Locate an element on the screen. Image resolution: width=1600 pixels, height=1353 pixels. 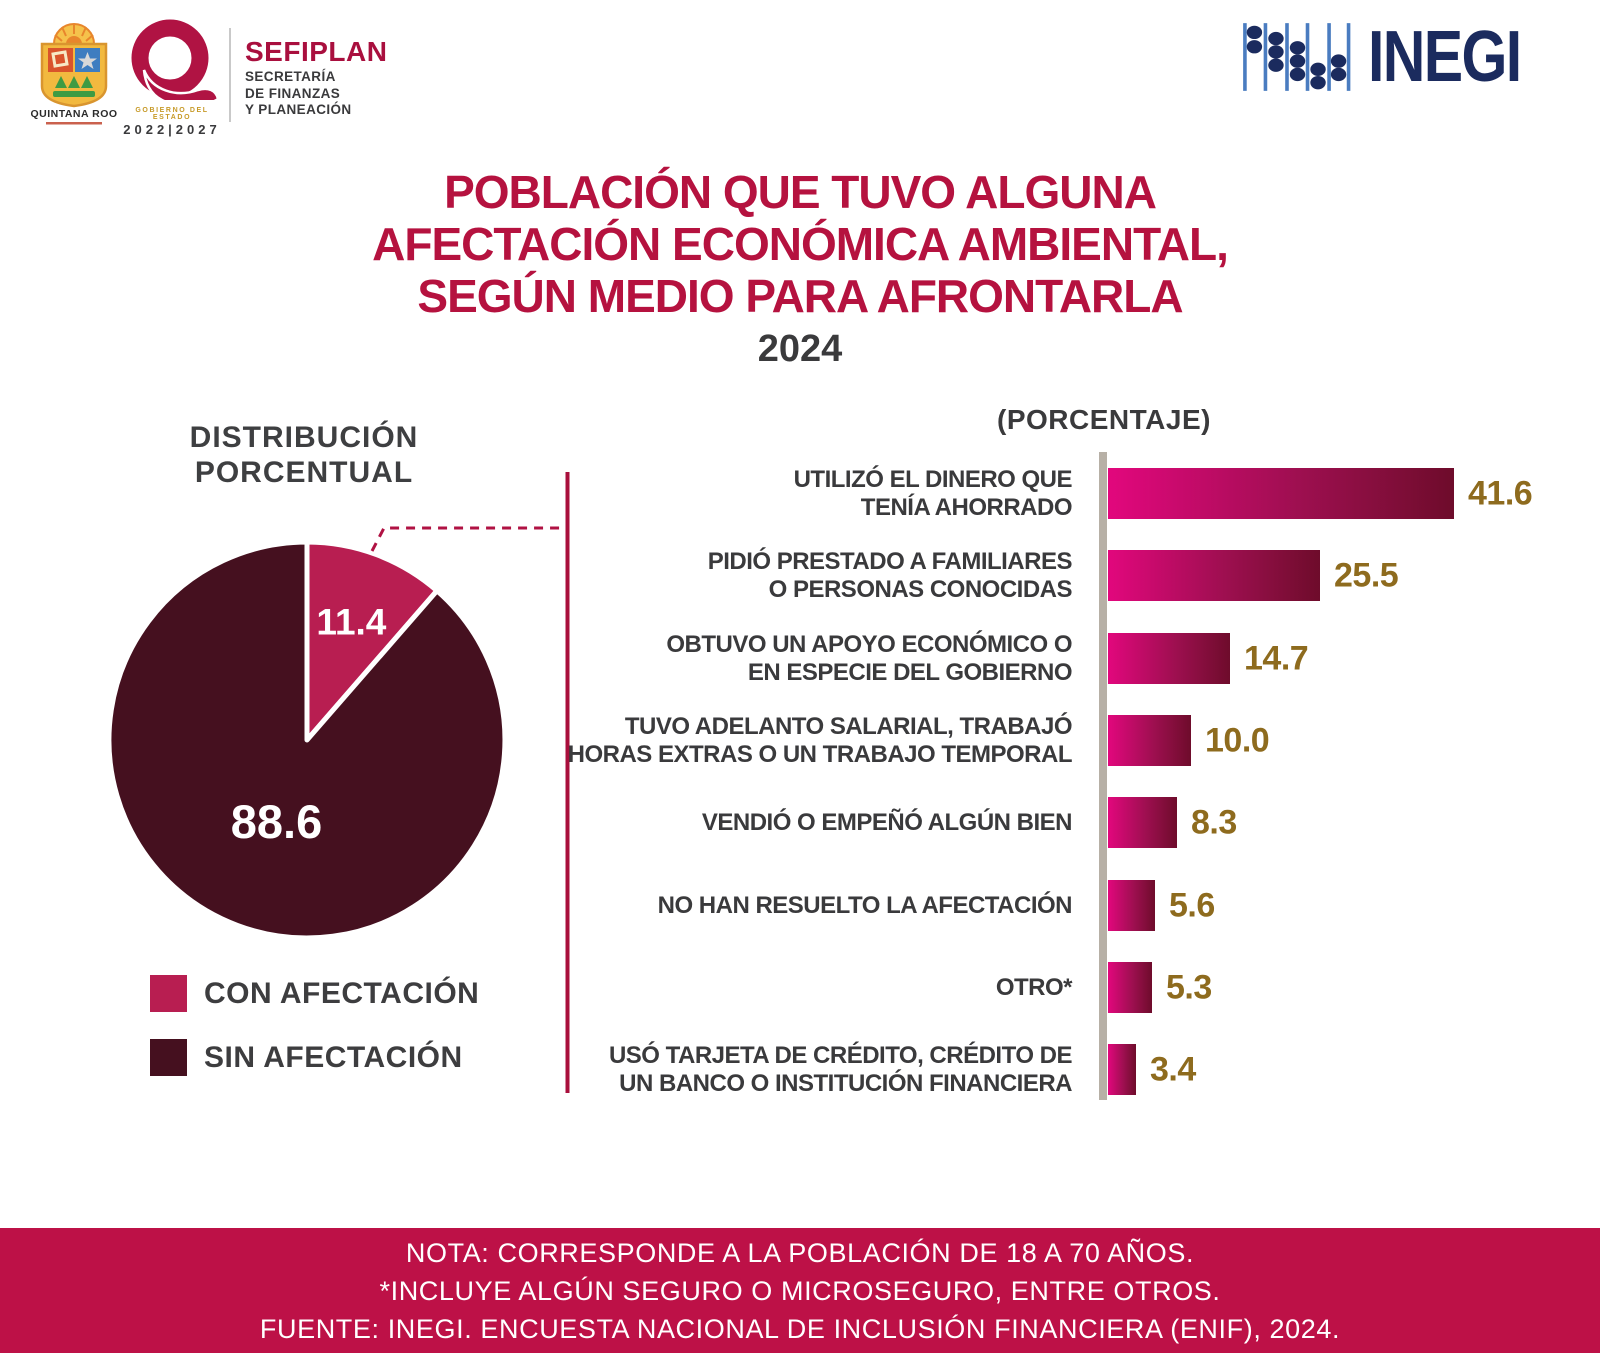
pie-slice-value: 11.4 is located at coordinates (351, 621).